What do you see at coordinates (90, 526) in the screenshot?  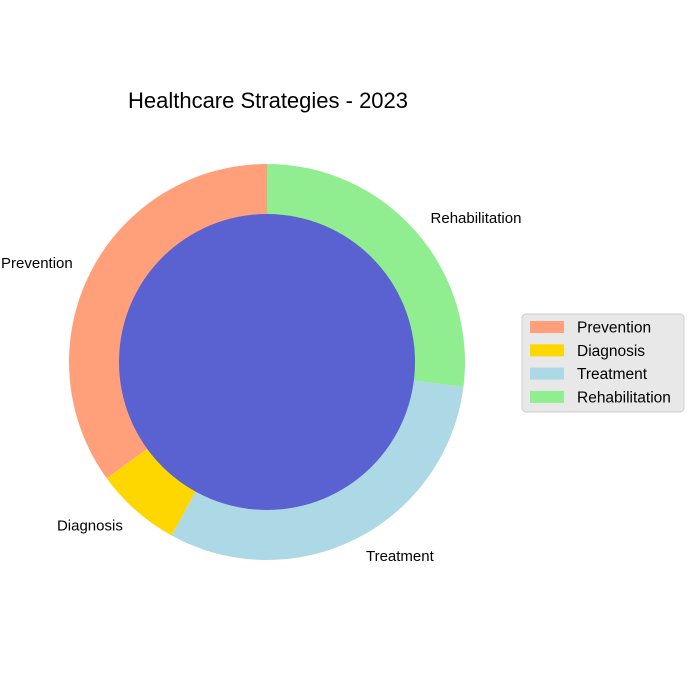 I see `slice-label-diagnosis: Diagnosis` at bounding box center [90, 526].